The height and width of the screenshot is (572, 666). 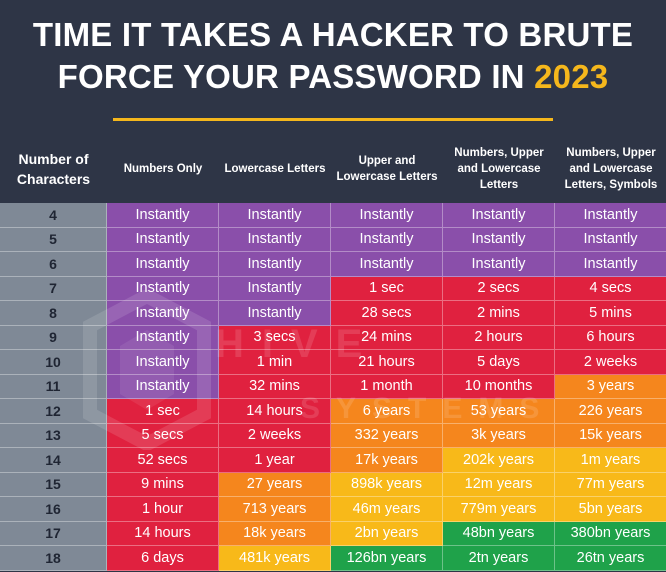 I want to click on header-number-of-characters: Number of Characters, so click(x=53, y=169).